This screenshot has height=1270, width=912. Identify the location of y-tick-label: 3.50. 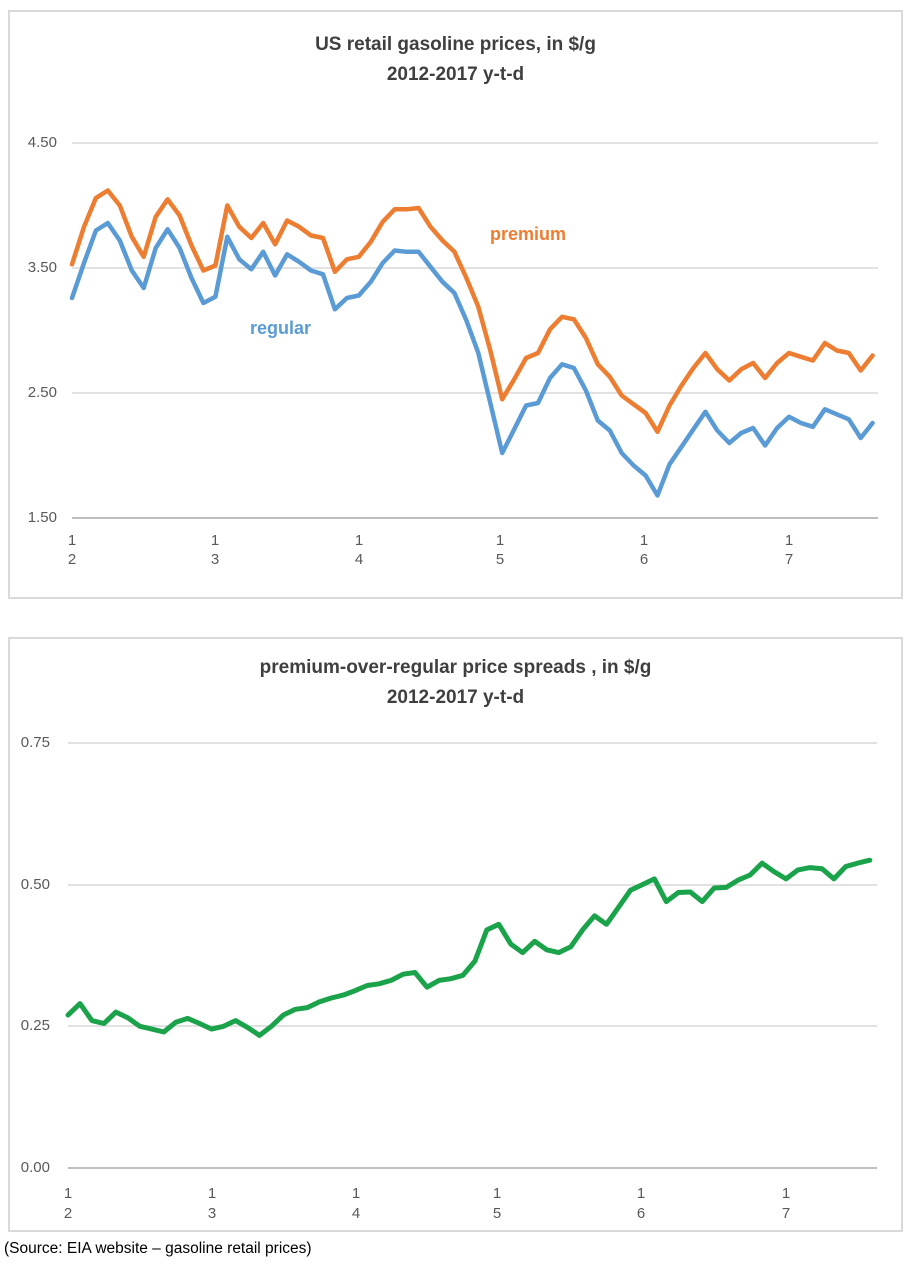
(42, 267).